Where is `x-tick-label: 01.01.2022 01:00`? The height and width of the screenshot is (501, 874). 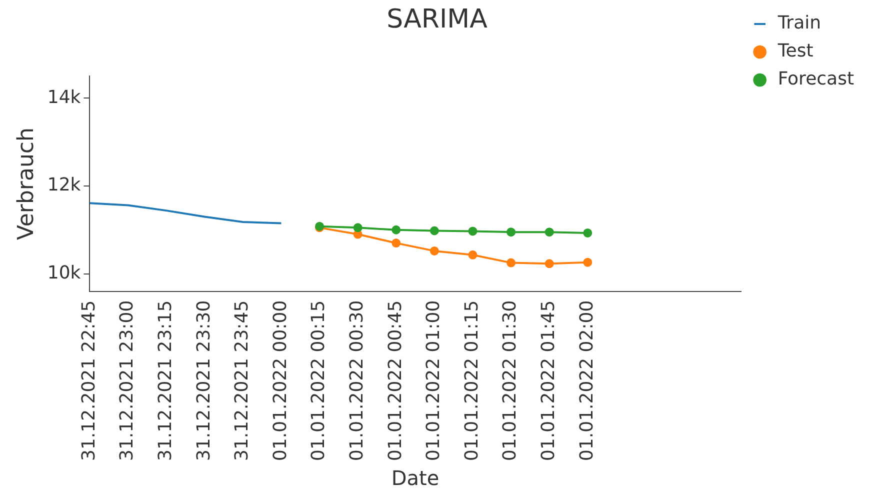 x-tick-label: 01.01.2022 01:00 is located at coordinates (433, 380).